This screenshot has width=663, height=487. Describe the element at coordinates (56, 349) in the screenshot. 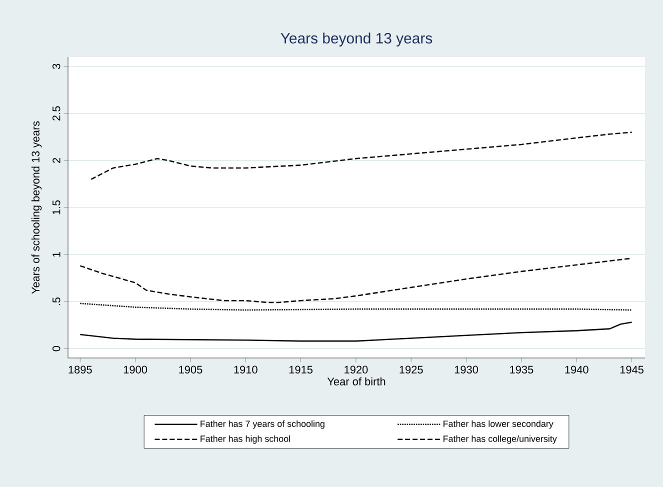

I see `y-tick-label: 0` at that location.